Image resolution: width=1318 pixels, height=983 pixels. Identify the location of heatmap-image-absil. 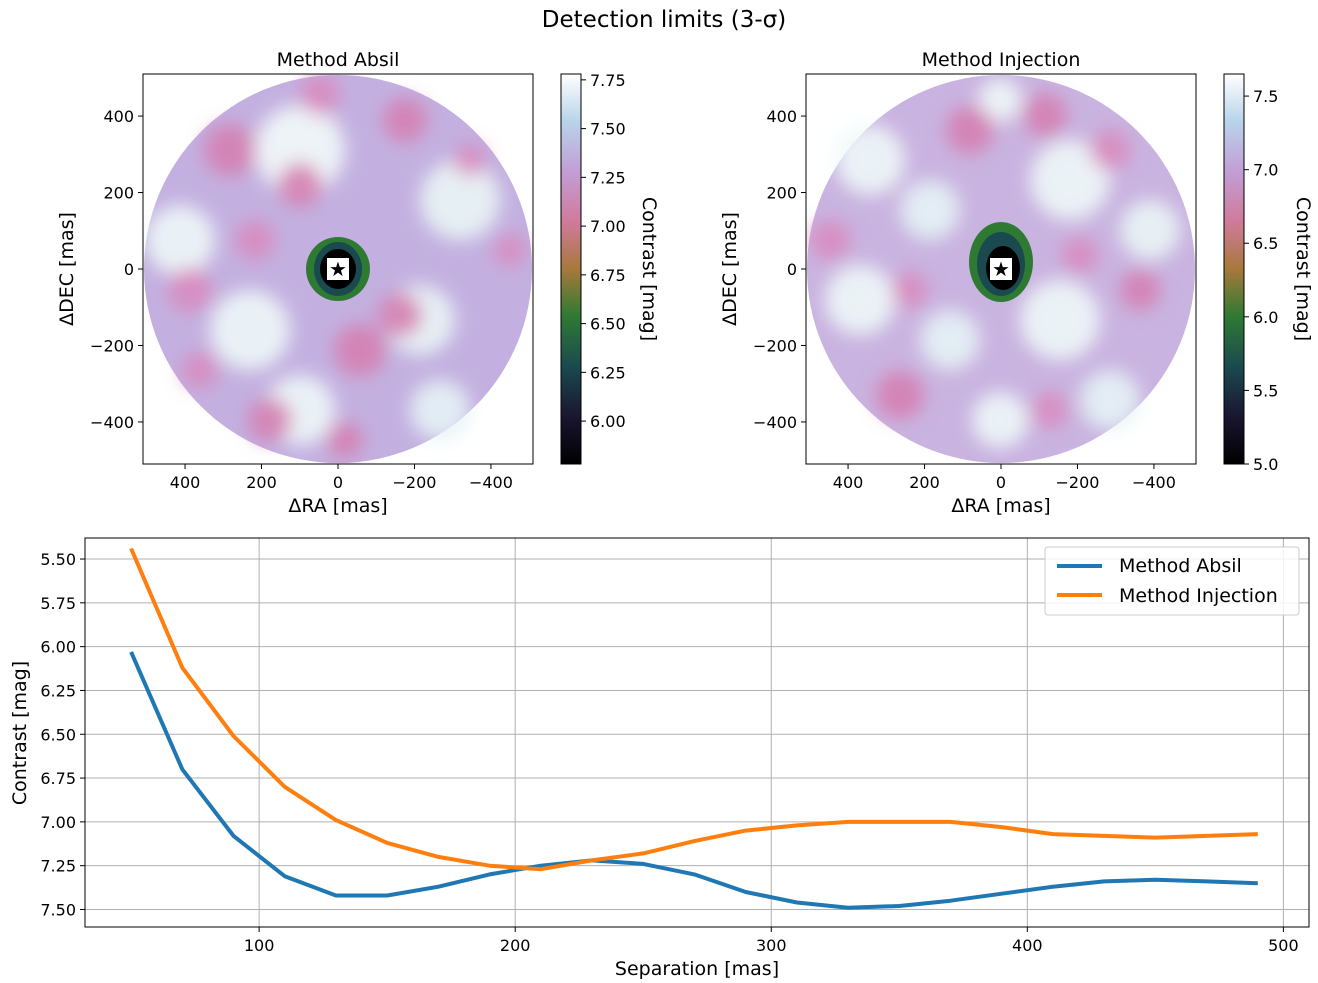
(338, 269).